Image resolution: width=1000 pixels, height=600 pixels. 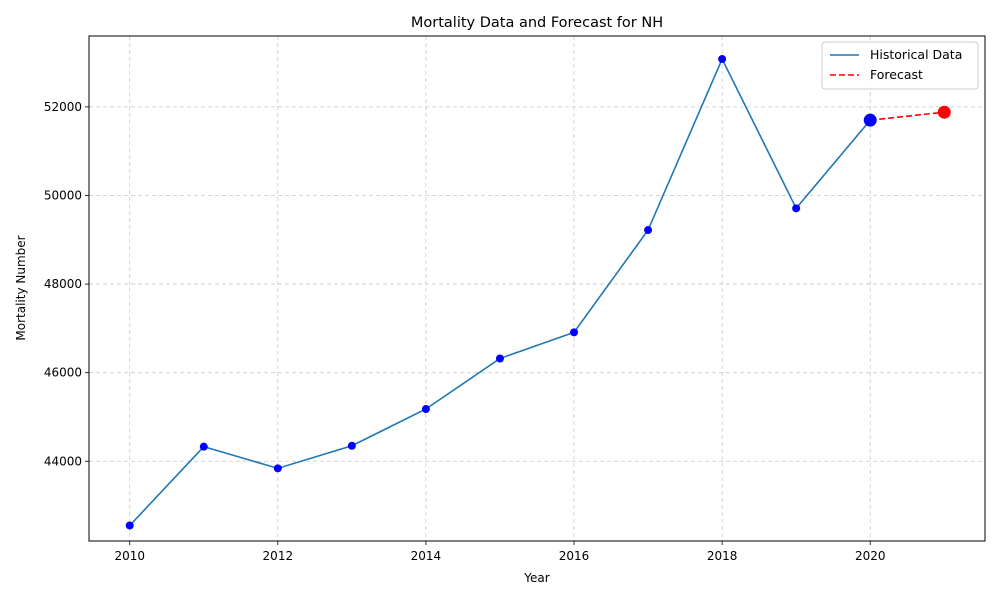 I want to click on y-tick-label: 44000, so click(x=63, y=461).